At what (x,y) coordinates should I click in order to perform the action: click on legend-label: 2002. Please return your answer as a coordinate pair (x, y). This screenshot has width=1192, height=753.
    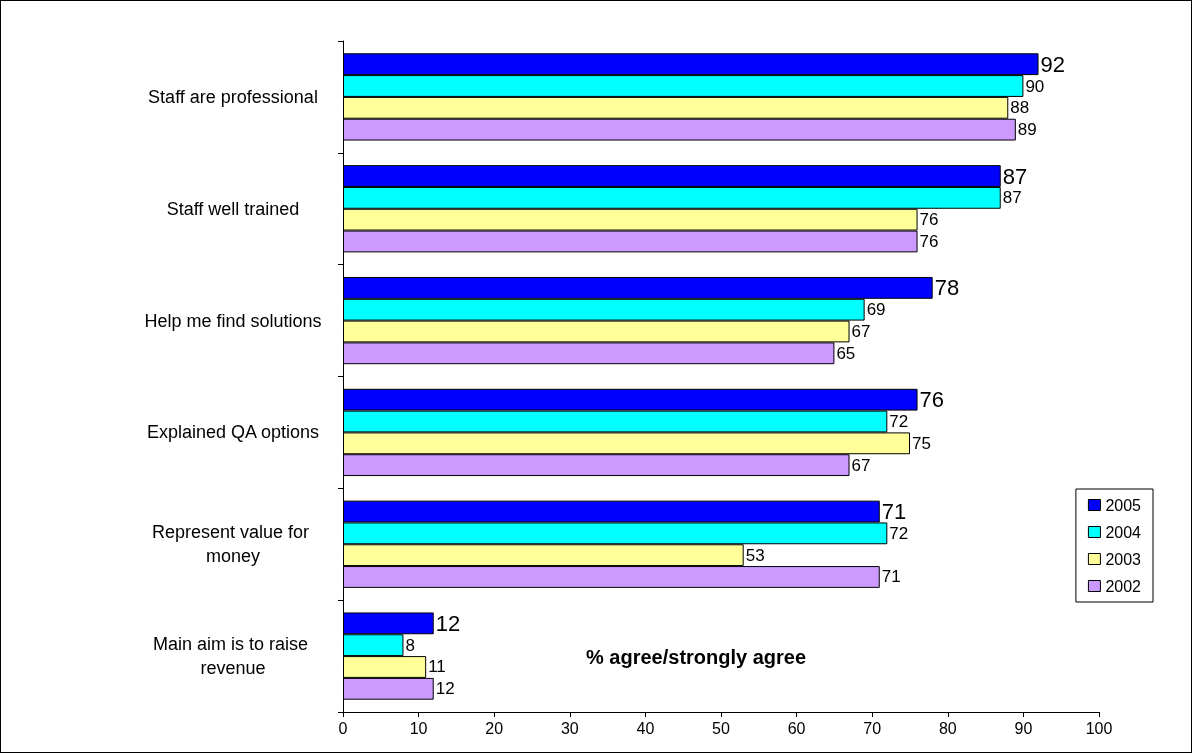
    Looking at the image, I should click on (1123, 586).